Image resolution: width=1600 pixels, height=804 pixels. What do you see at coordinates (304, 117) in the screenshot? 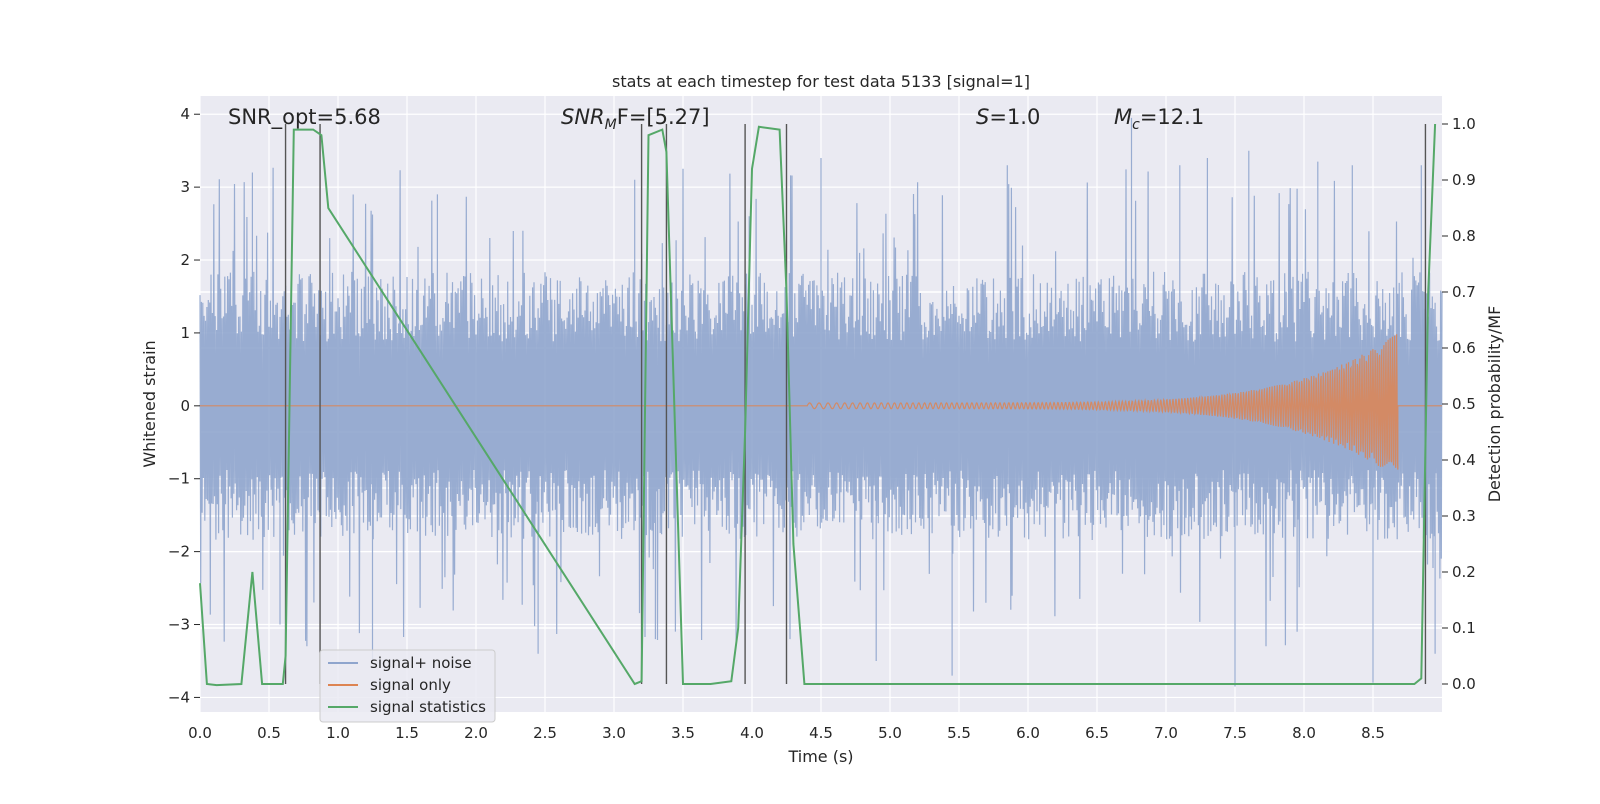
I see `annotation-snr-opt: SNR_opt=5.68` at bounding box center [304, 117].